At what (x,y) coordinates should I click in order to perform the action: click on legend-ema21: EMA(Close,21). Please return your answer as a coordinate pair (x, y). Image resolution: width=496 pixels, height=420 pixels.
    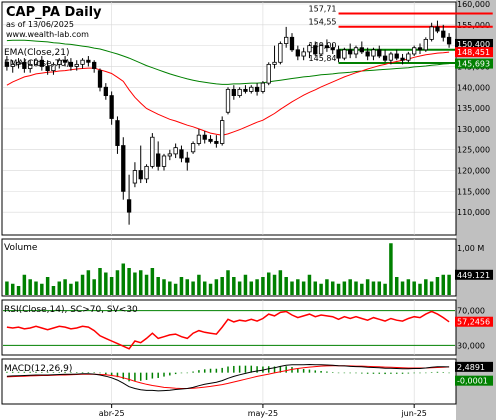
    Looking at the image, I should click on (36, 53).